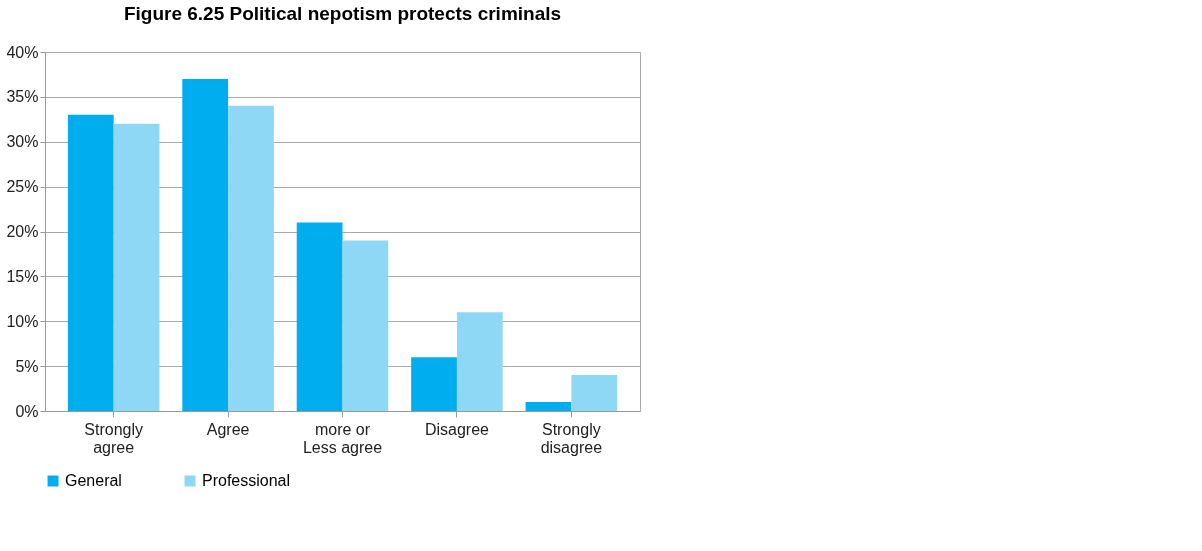  What do you see at coordinates (22, 187) in the screenshot?
I see `y-tick-label: 25%` at bounding box center [22, 187].